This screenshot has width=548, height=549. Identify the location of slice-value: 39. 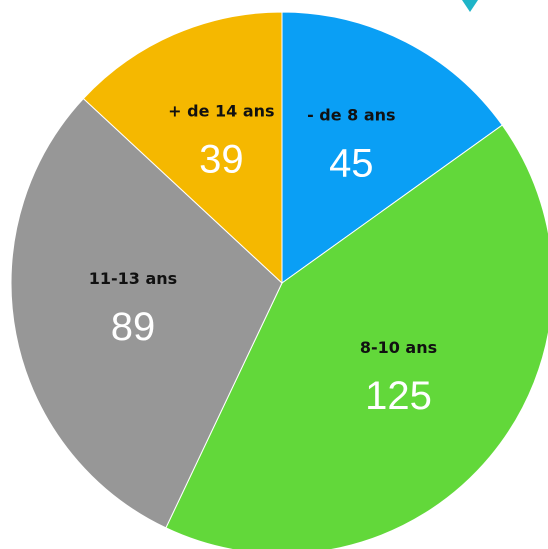
(221, 159).